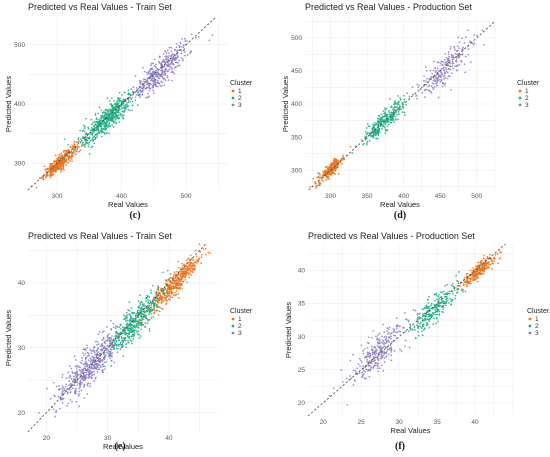 Image resolution: width=550 pixels, height=457 pixels. What do you see at coordinates (22, 413) in the screenshot?
I see `y-tick-label: 20` at bounding box center [22, 413].